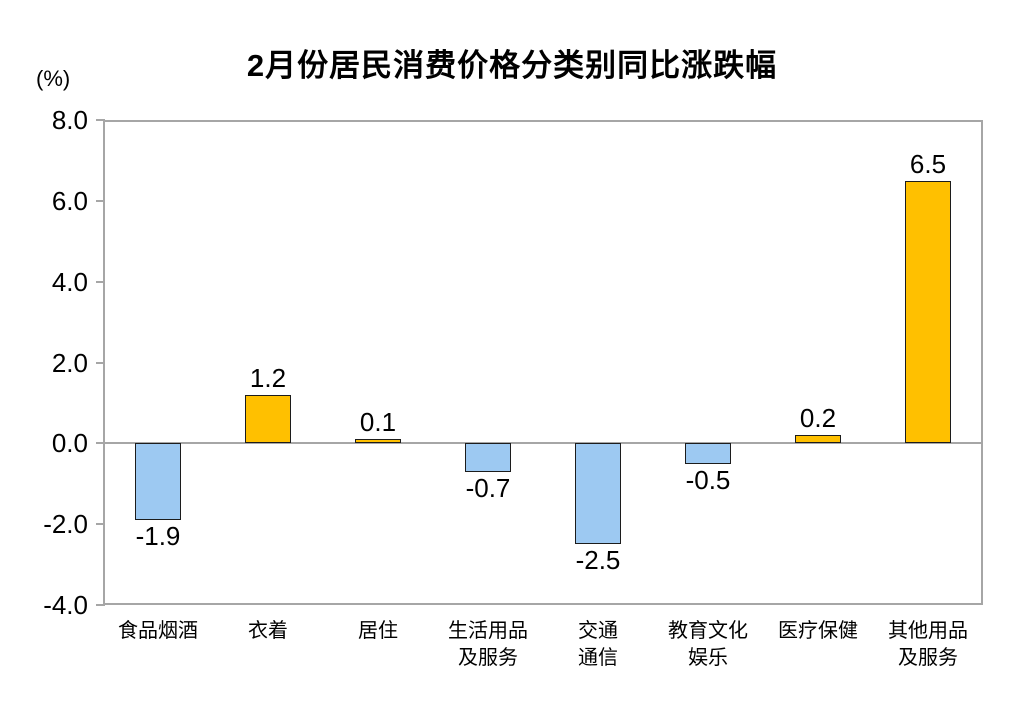 The height and width of the screenshot is (728, 1024). What do you see at coordinates (598, 494) in the screenshot?
I see `bar-交通通信` at bounding box center [598, 494].